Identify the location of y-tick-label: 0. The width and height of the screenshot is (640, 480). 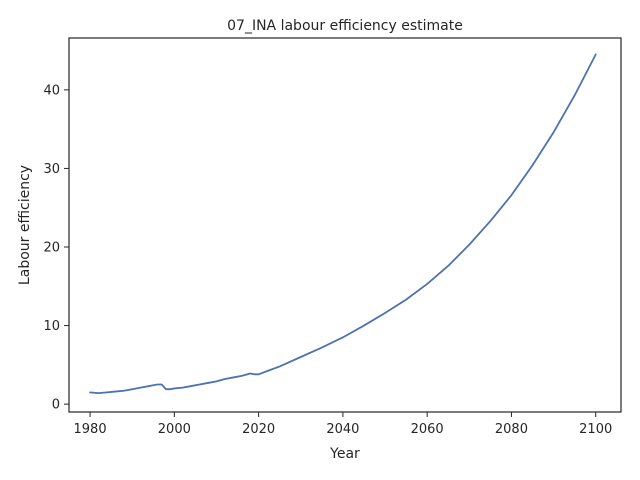
(56, 405).